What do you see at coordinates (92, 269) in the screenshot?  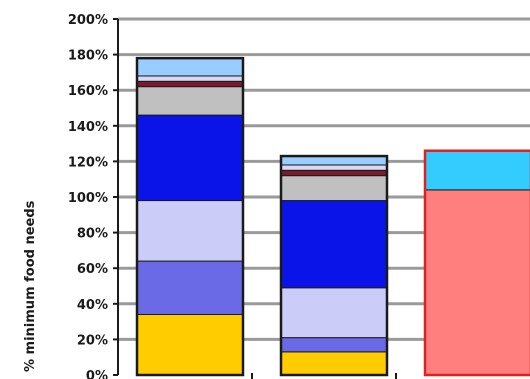 I see `y-tick-label: 60%` at bounding box center [92, 269].